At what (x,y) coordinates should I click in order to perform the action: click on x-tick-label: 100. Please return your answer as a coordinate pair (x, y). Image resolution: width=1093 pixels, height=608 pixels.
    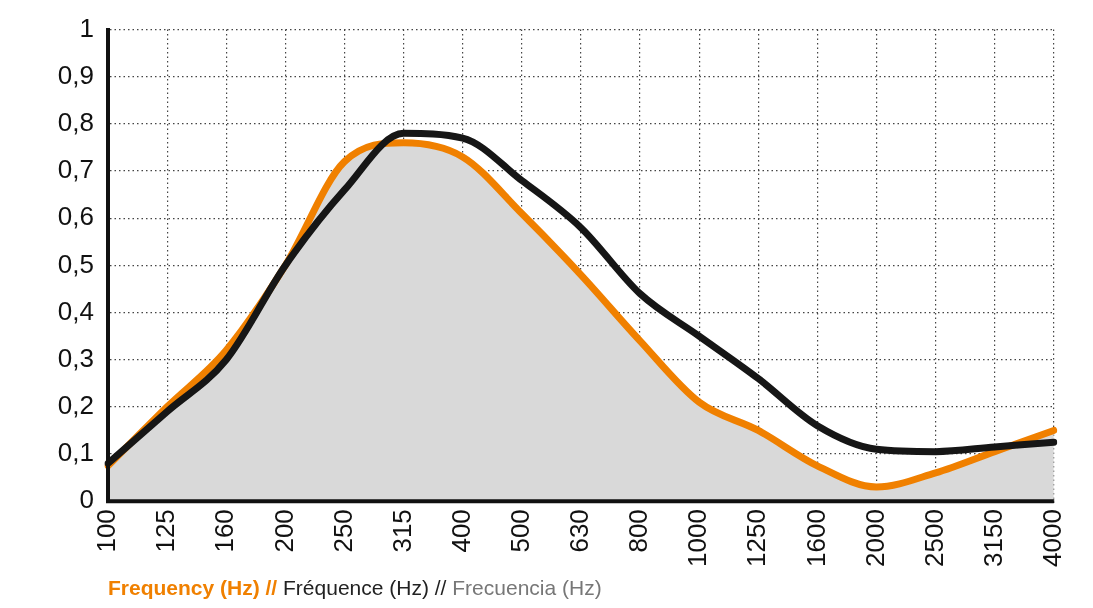
    Looking at the image, I should click on (106, 531).